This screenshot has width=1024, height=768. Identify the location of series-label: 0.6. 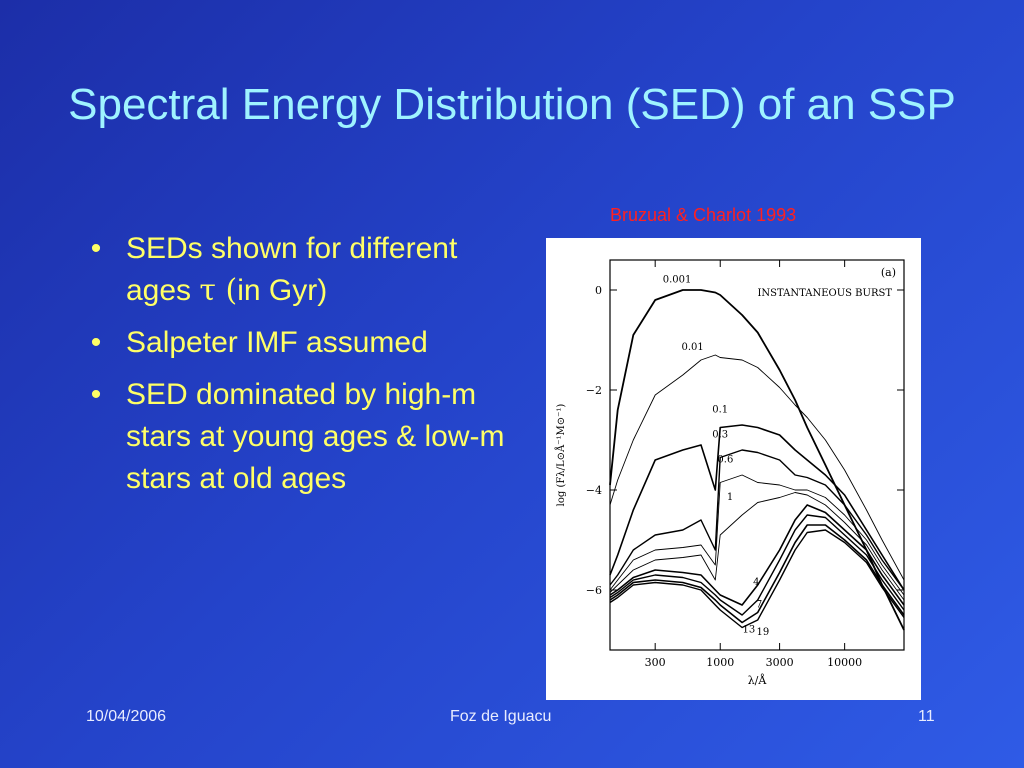
(725, 460).